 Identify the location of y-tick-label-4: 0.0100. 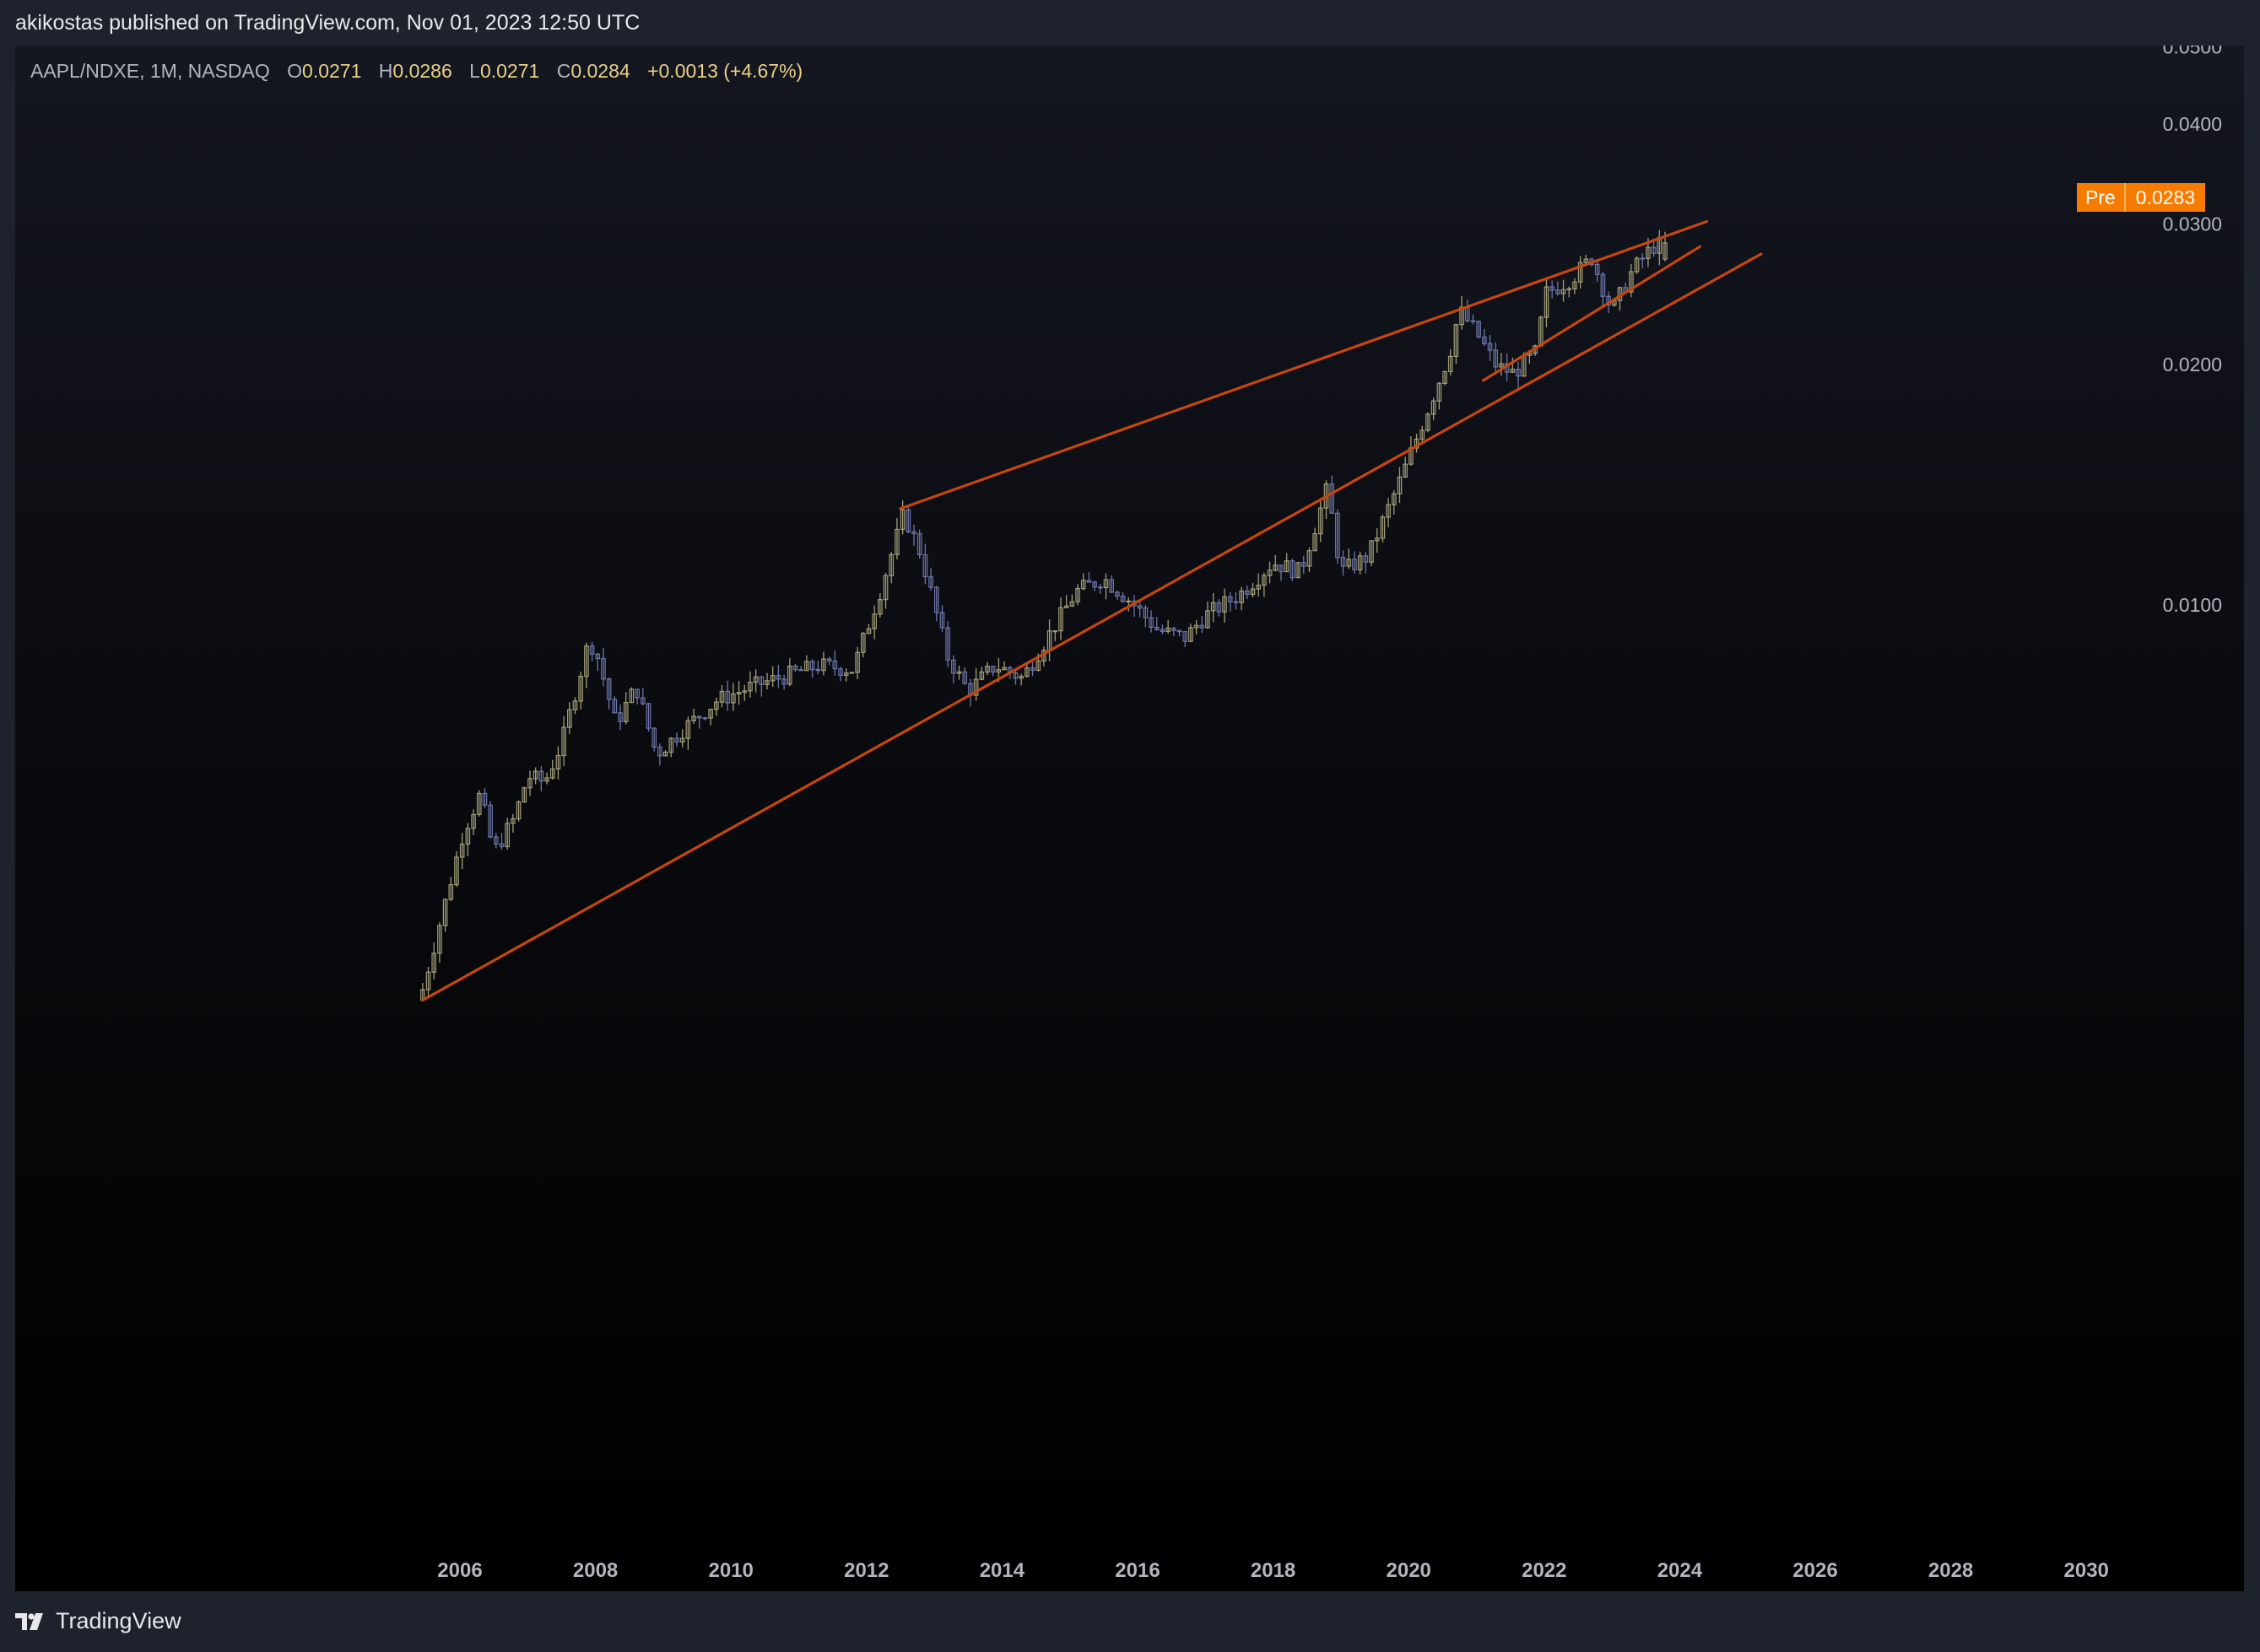
(2192, 605).